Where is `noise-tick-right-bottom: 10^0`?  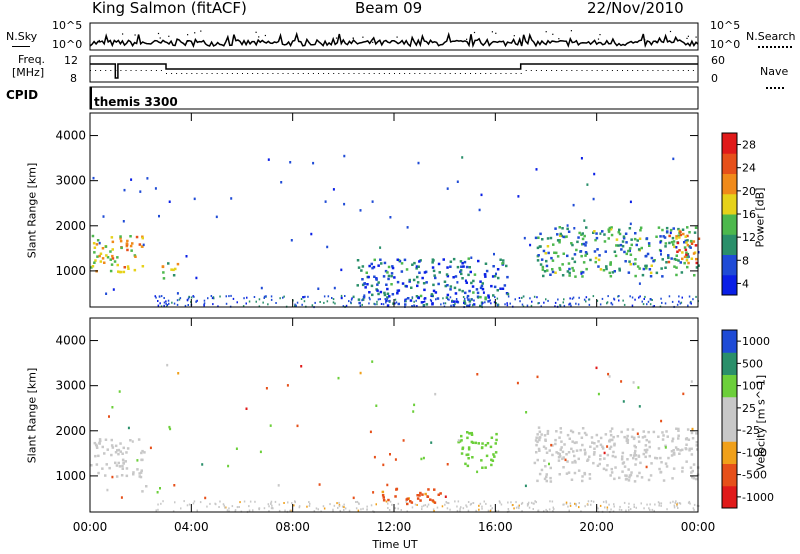 noise-tick-right-bottom: 10^0 is located at coordinates (725, 44).